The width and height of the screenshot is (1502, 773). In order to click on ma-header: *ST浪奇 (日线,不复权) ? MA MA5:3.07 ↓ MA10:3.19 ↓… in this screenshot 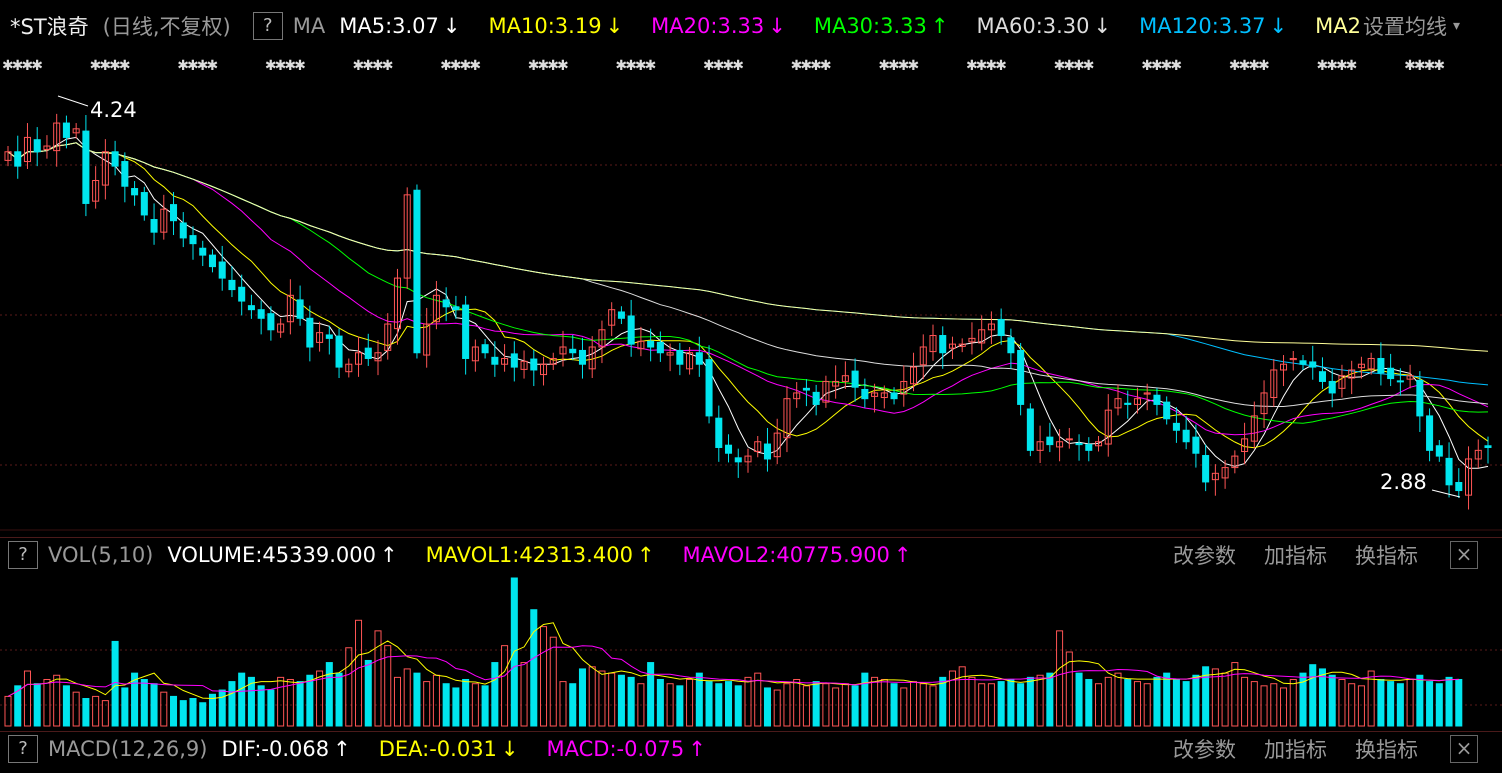, I will do `click(751, 26)`.